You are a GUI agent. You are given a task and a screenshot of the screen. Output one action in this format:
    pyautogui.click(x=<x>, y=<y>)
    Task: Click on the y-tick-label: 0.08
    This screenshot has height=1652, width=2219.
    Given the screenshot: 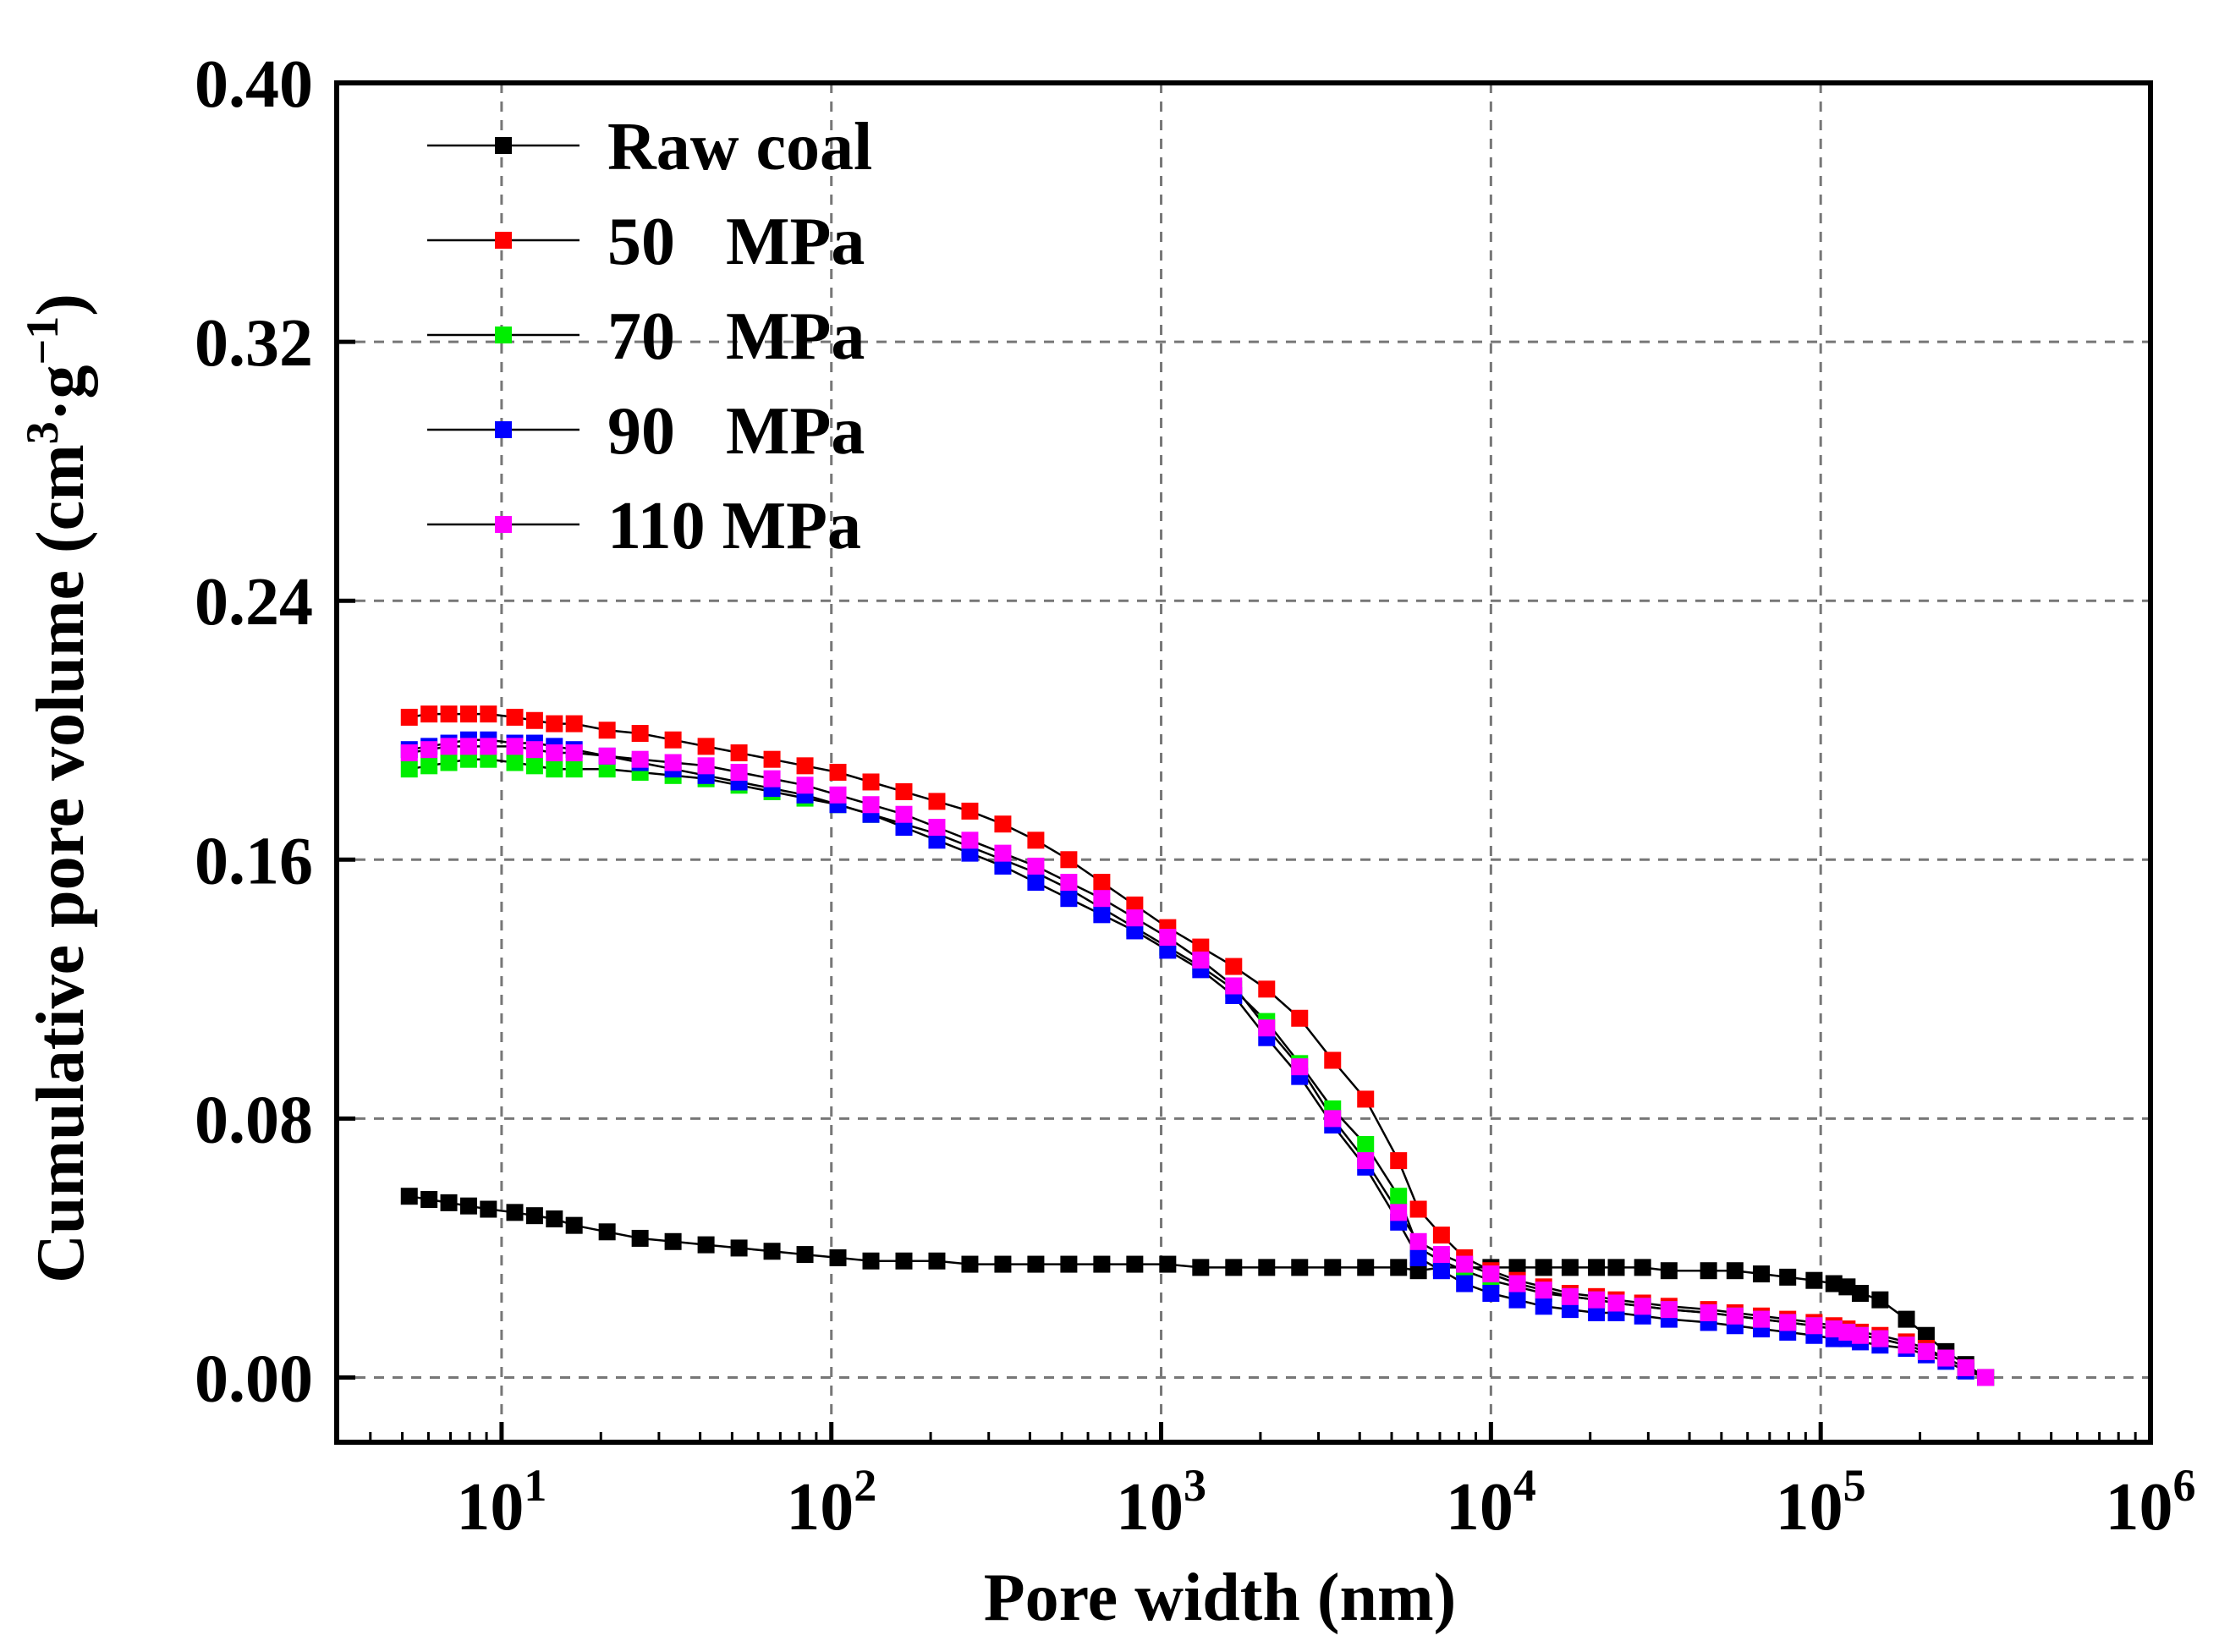 What is the action you would take?
    pyautogui.click(x=254, y=1120)
    